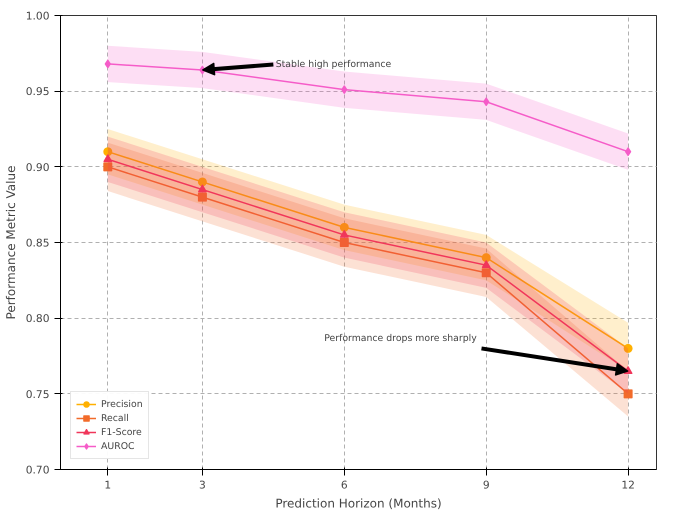  Describe the element at coordinates (344, 485) in the screenshot. I see `x-tick-label: 6` at that location.